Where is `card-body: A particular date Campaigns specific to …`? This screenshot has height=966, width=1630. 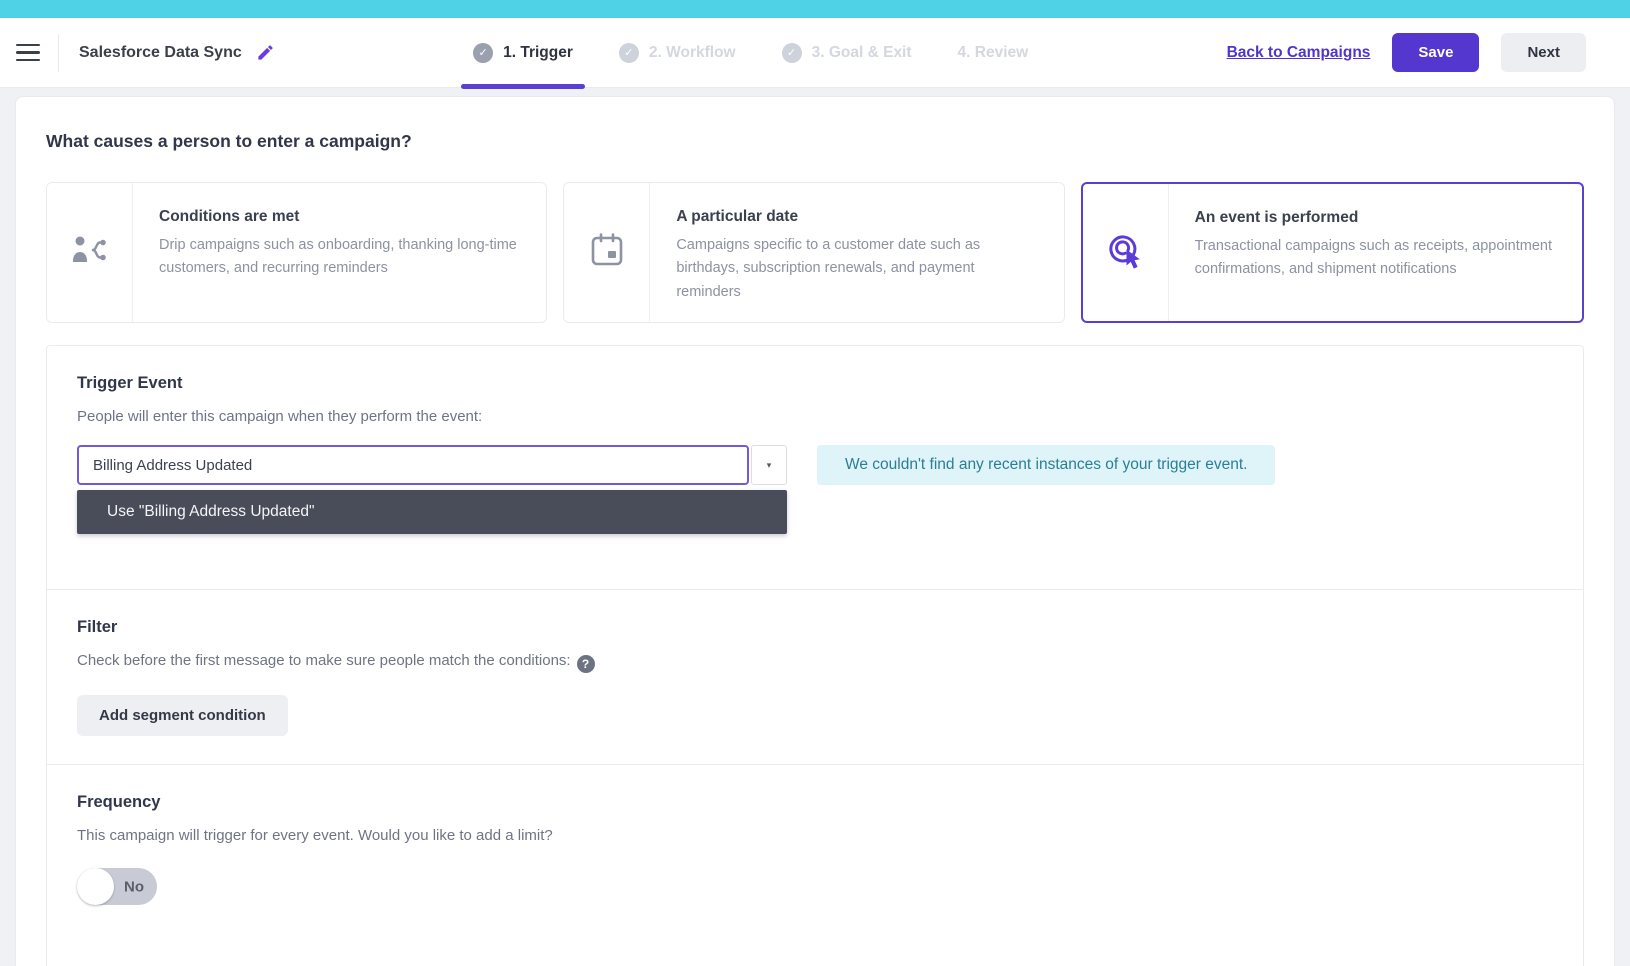 card-body: A particular date Campaigns specific to … is located at coordinates (856, 252).